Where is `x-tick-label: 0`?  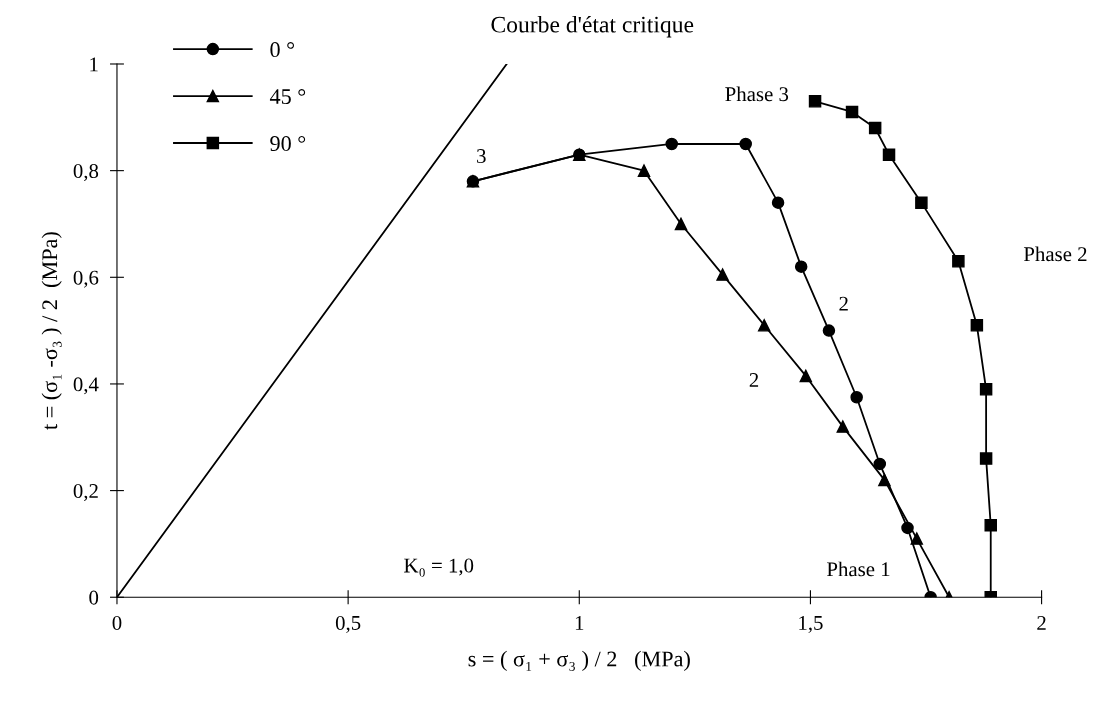
x-tick-label: 0 is located at coordinates (117, 622).